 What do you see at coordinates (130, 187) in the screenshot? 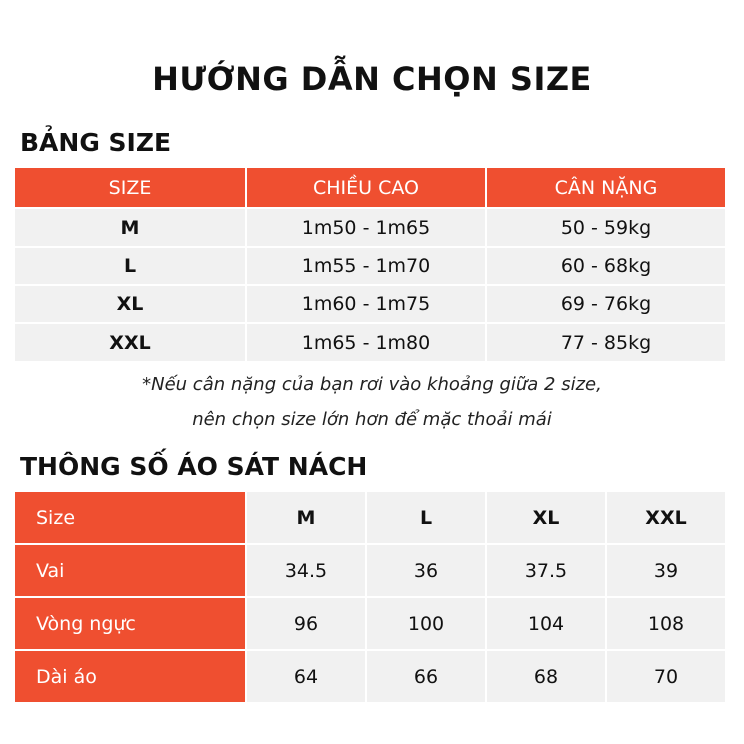
I see `header-cell: SIZE` at bounding box center [130, 187].